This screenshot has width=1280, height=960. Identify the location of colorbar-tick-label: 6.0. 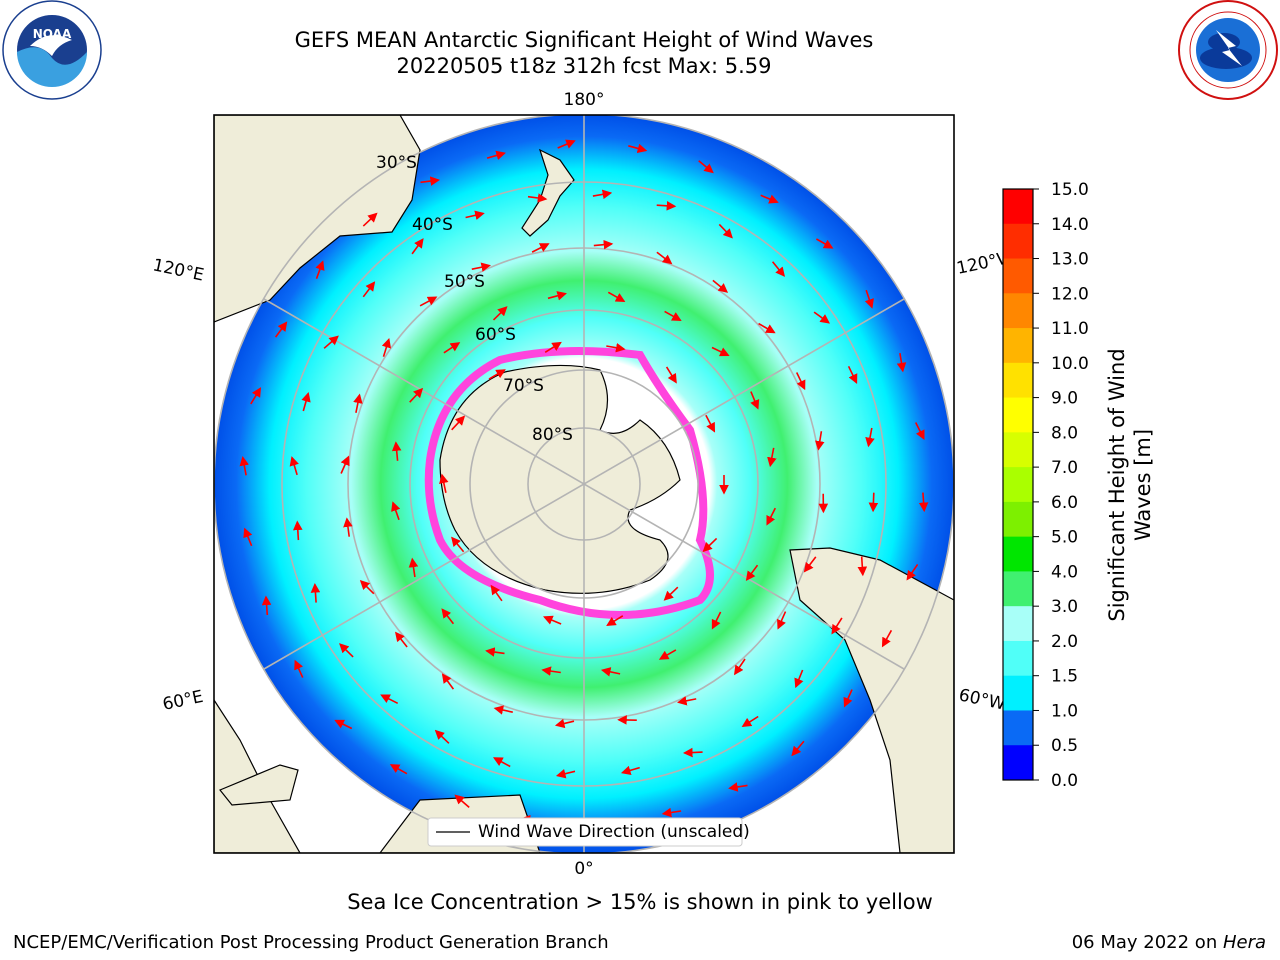
(1064, 503).